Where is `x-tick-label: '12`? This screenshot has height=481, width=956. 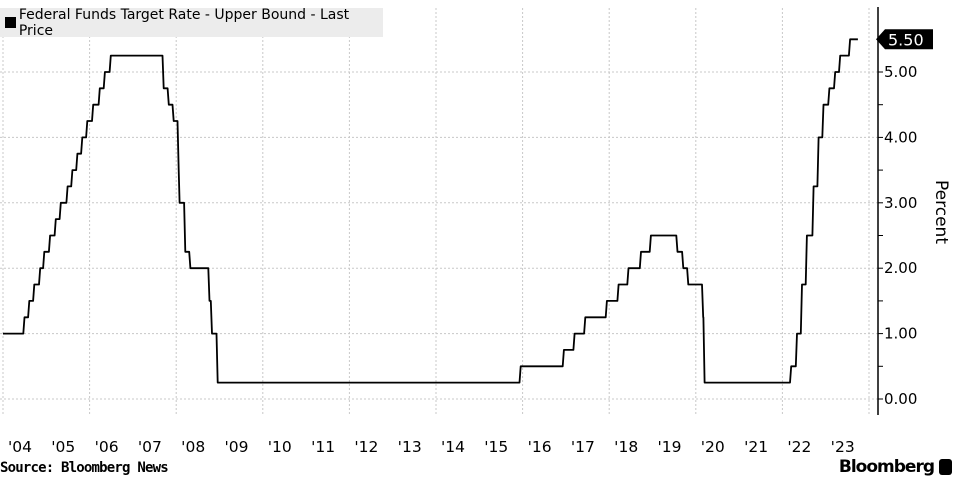
x-tick-label: '12 is located at coordinates (366, 447).